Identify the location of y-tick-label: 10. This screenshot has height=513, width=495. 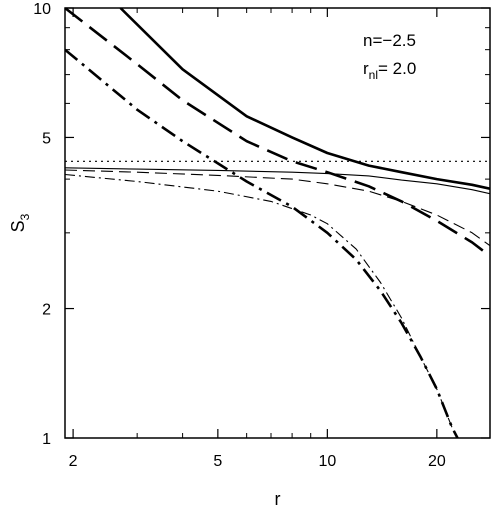
(42, 9).